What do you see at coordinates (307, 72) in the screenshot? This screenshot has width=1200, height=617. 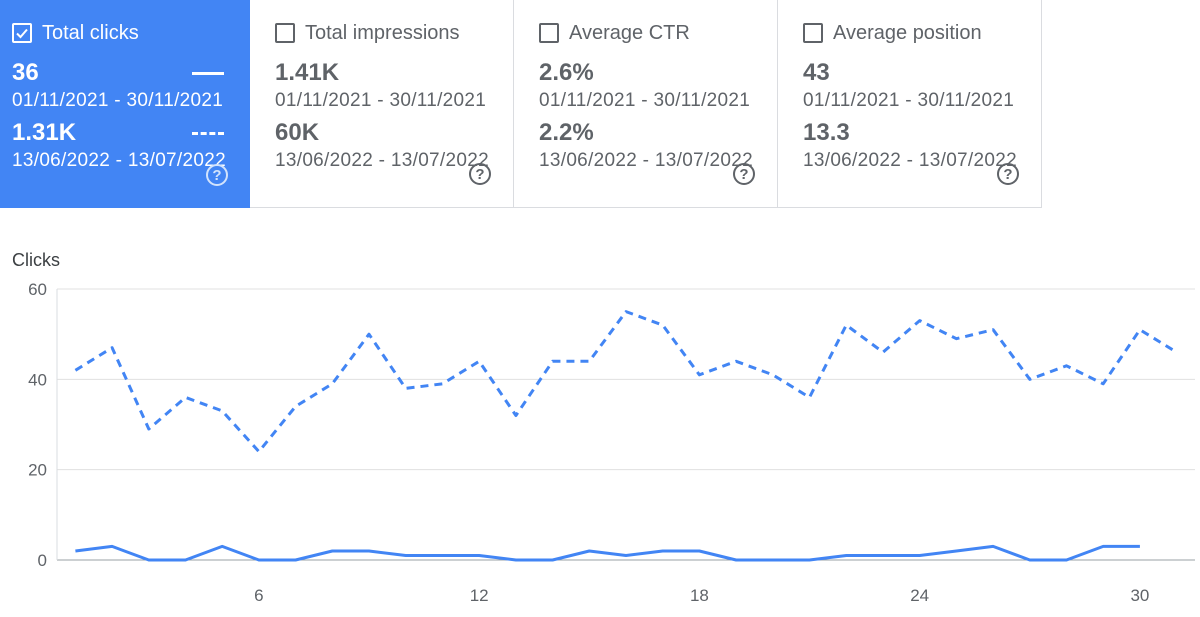 I see `metric-value-current: 1.41K` at bounding box center [307, 72].